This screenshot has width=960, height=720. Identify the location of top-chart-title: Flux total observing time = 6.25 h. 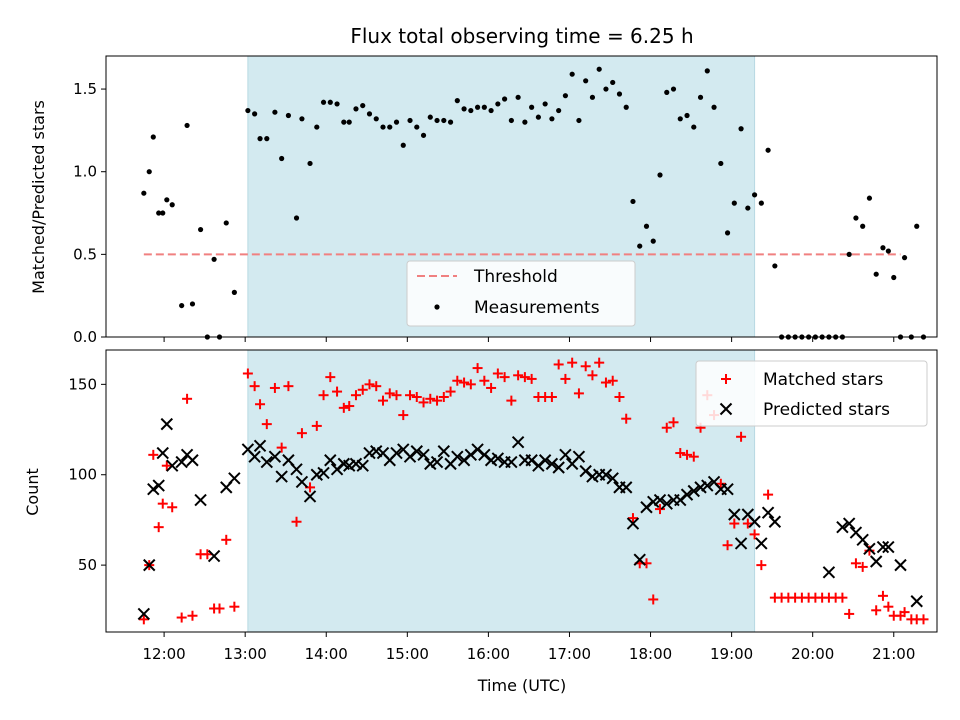
(521, 36).